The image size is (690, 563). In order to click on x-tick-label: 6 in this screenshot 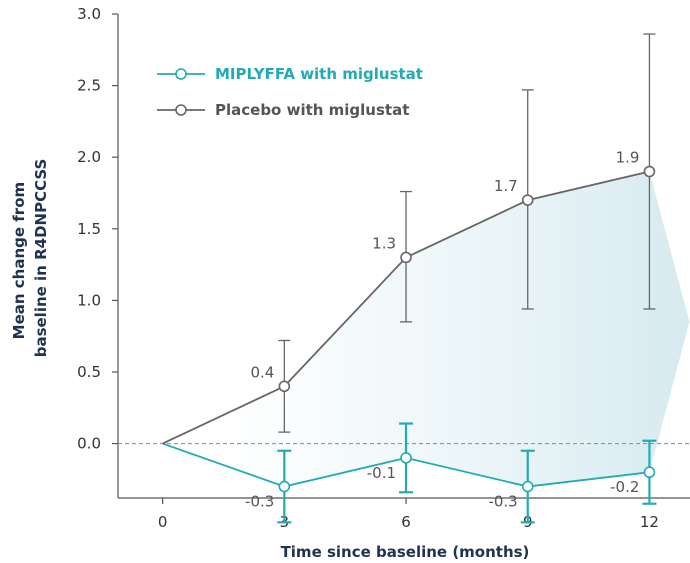, I will do `click(406, 522)`.